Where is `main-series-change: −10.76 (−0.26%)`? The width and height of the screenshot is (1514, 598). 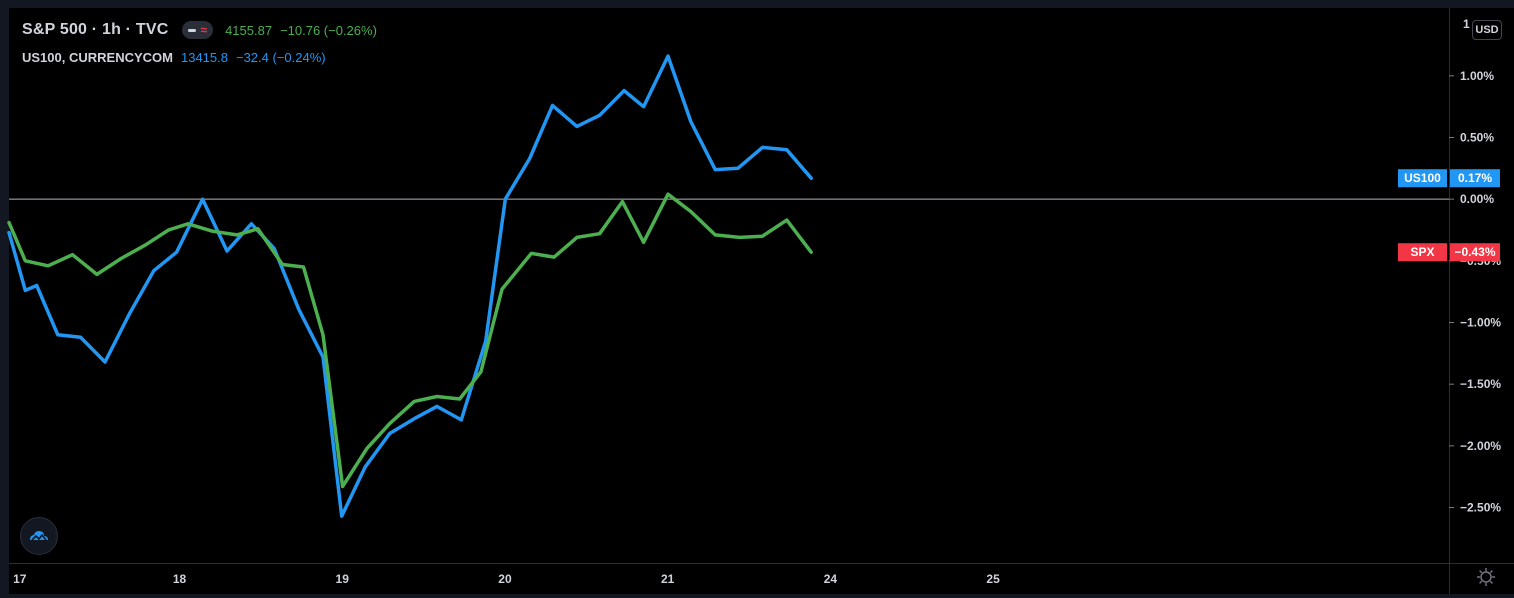 main-series-change: −10.76 (−0.26%) is located at coordinates (328, 30).